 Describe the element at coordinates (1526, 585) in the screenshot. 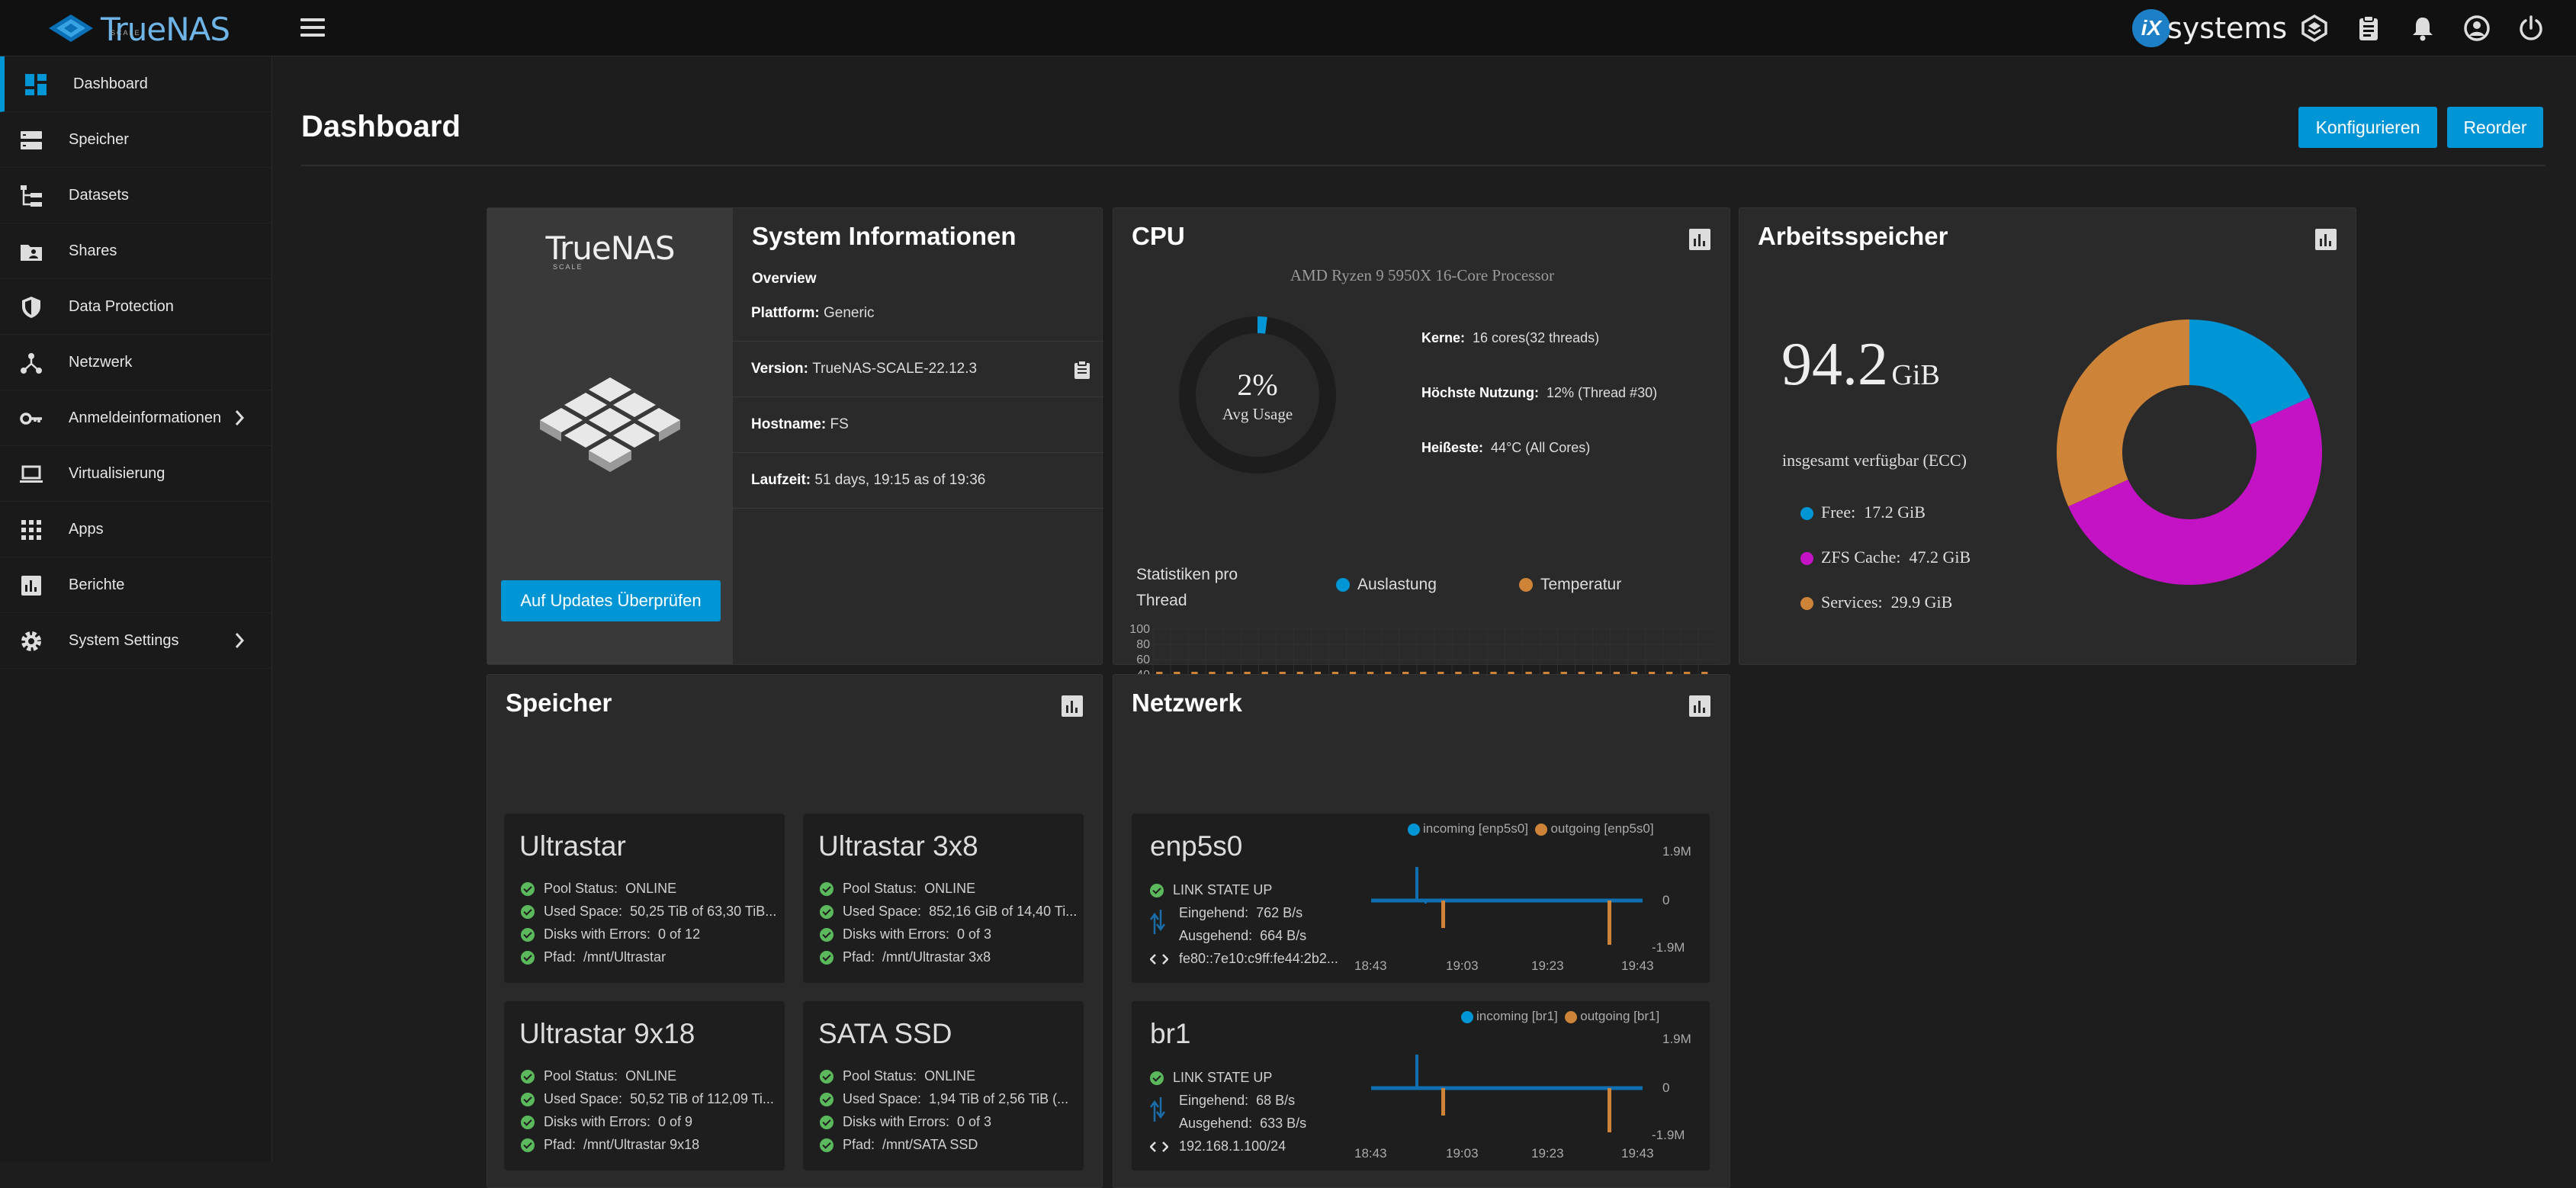

I see `legend-temperature-dot` at that location.